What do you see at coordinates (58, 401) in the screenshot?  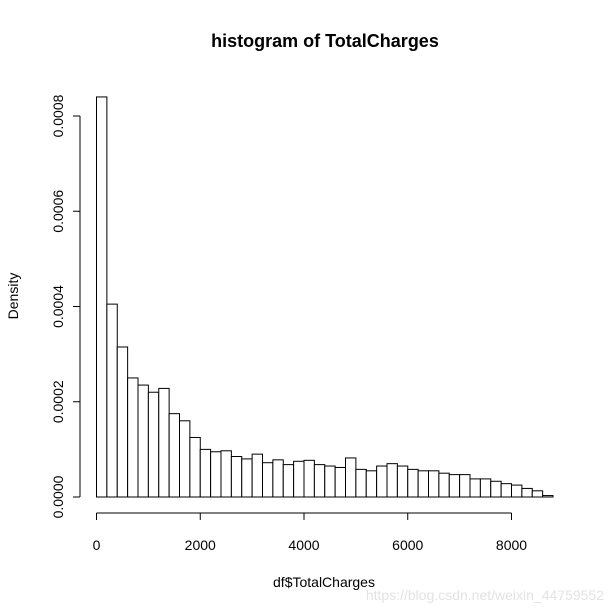 I see `y-tick-label: 0.0002` at bounding box center [58, 401].